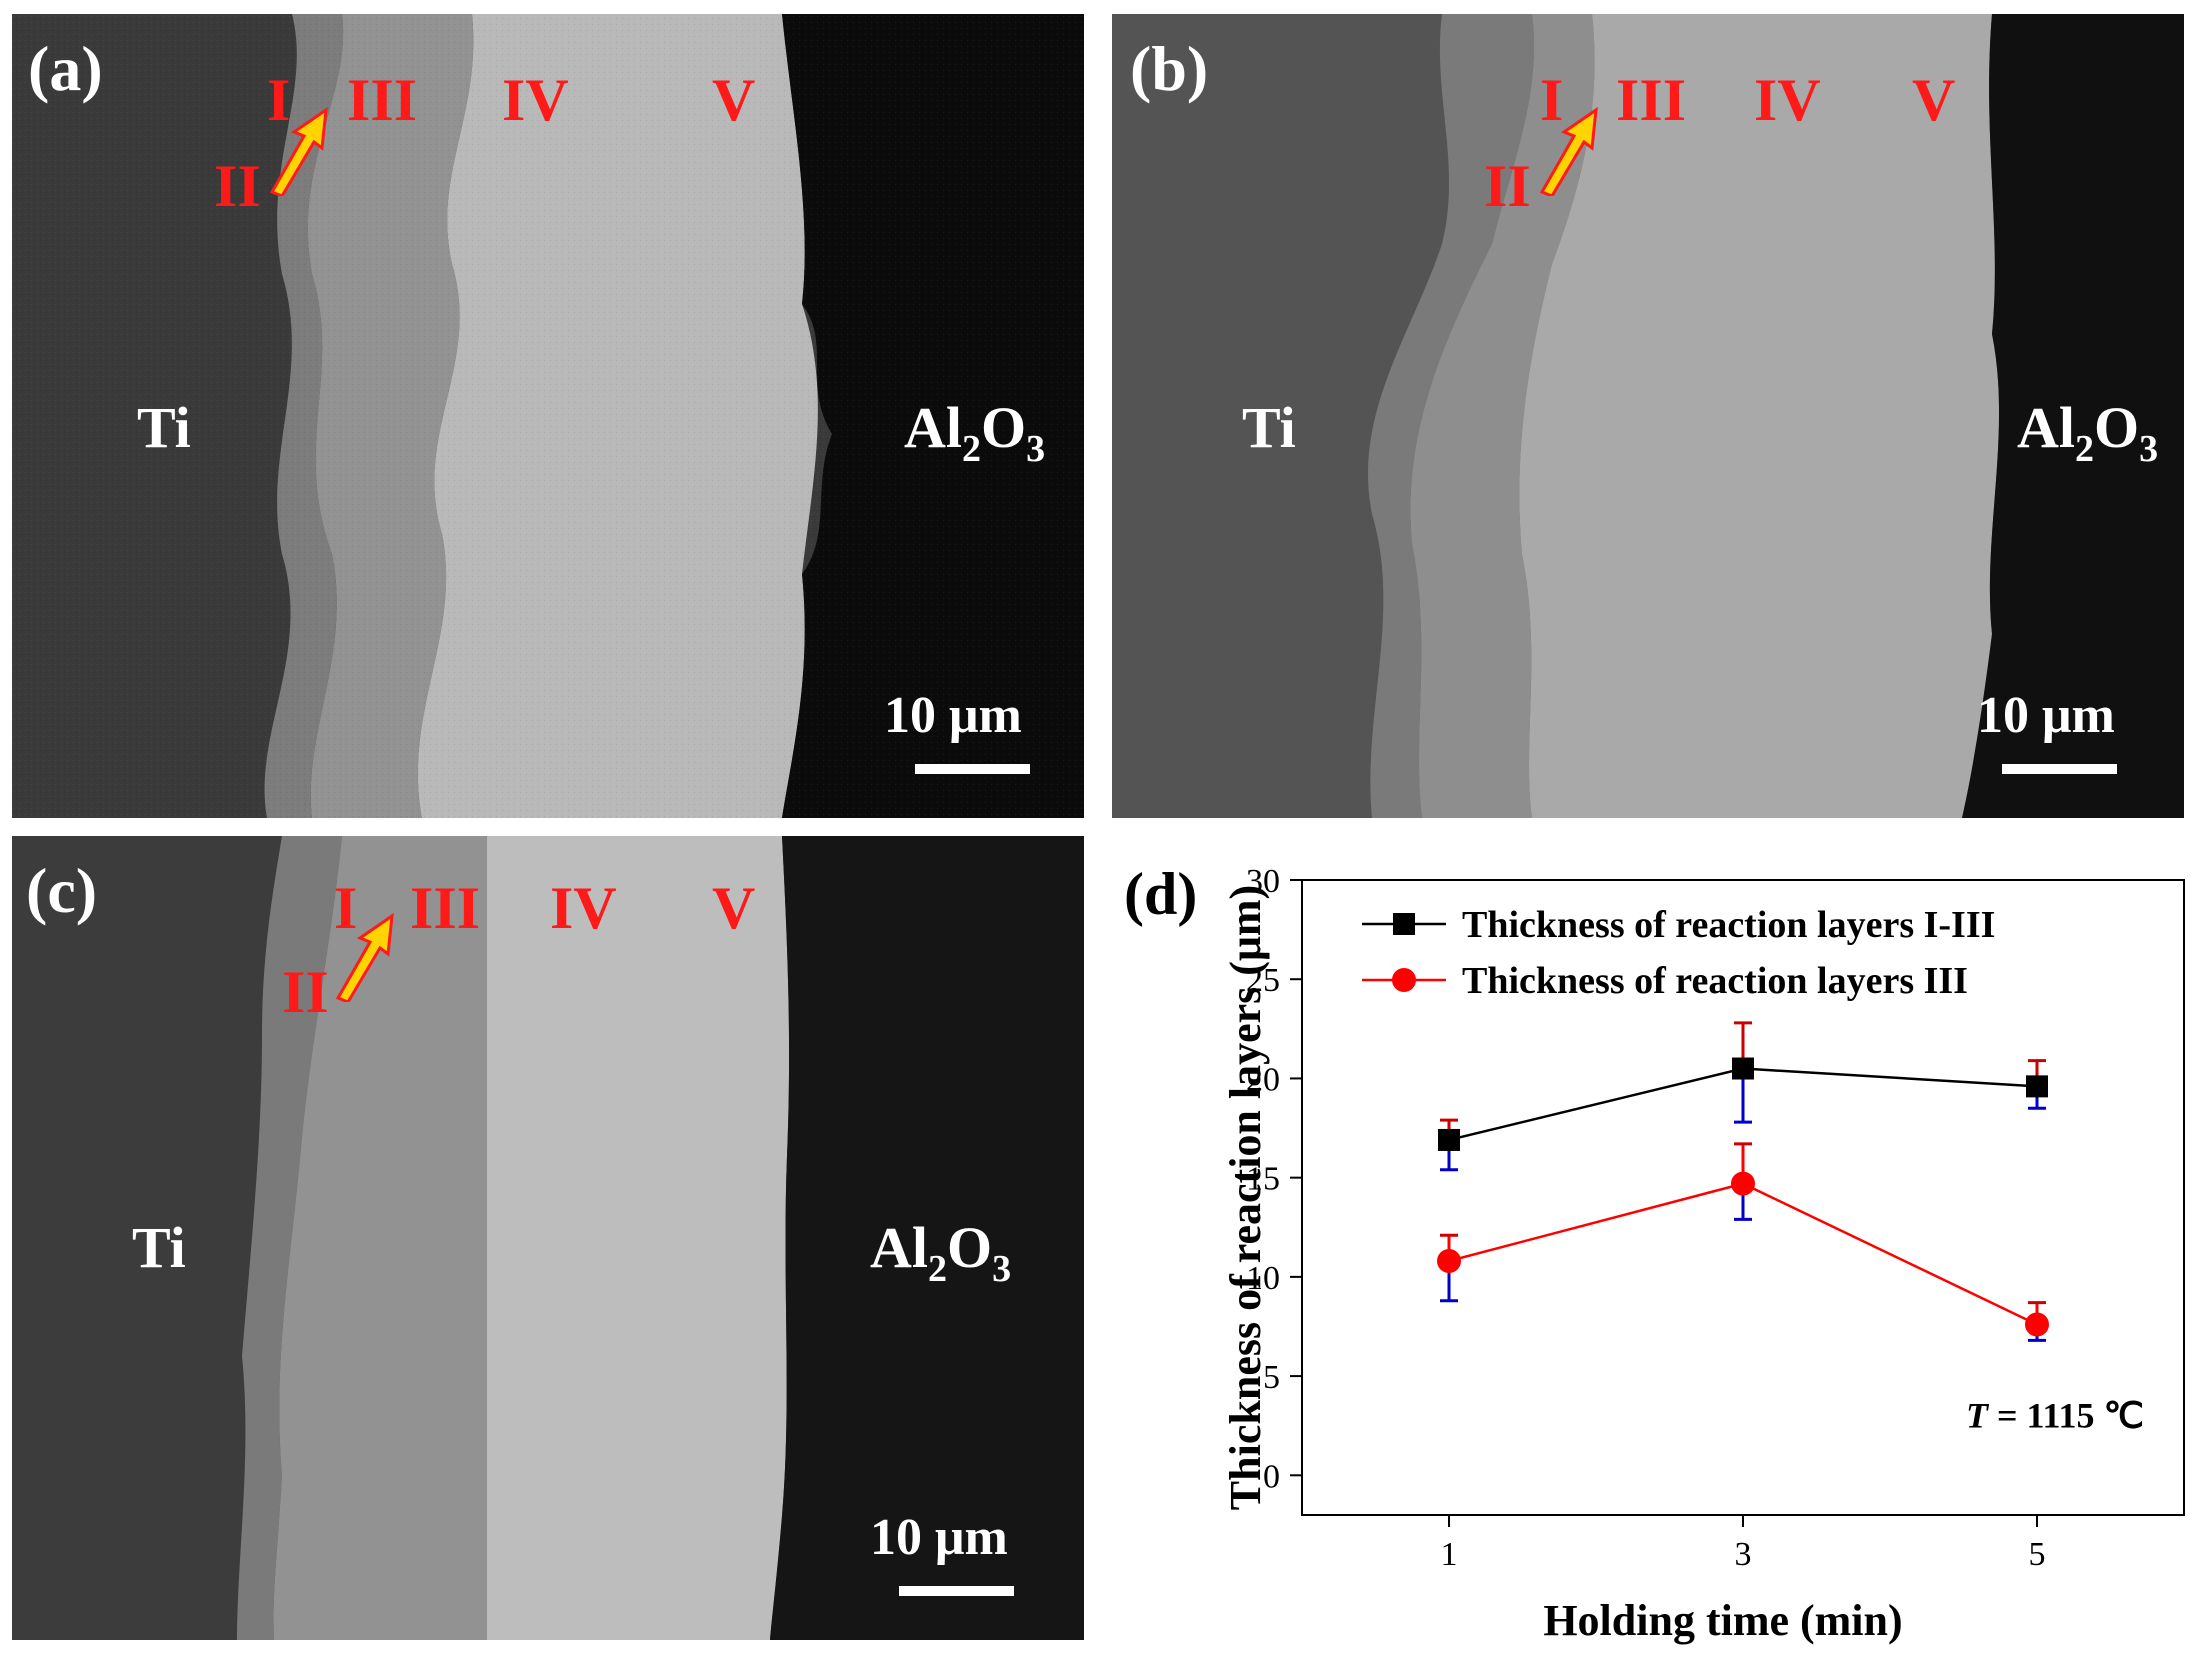 Image resolution: width=2205 pixels, height=1653 pixels. Describe the element at coordinates (1449, 1554) in the screenshot. I see `x-tick-label: 1` at that location.